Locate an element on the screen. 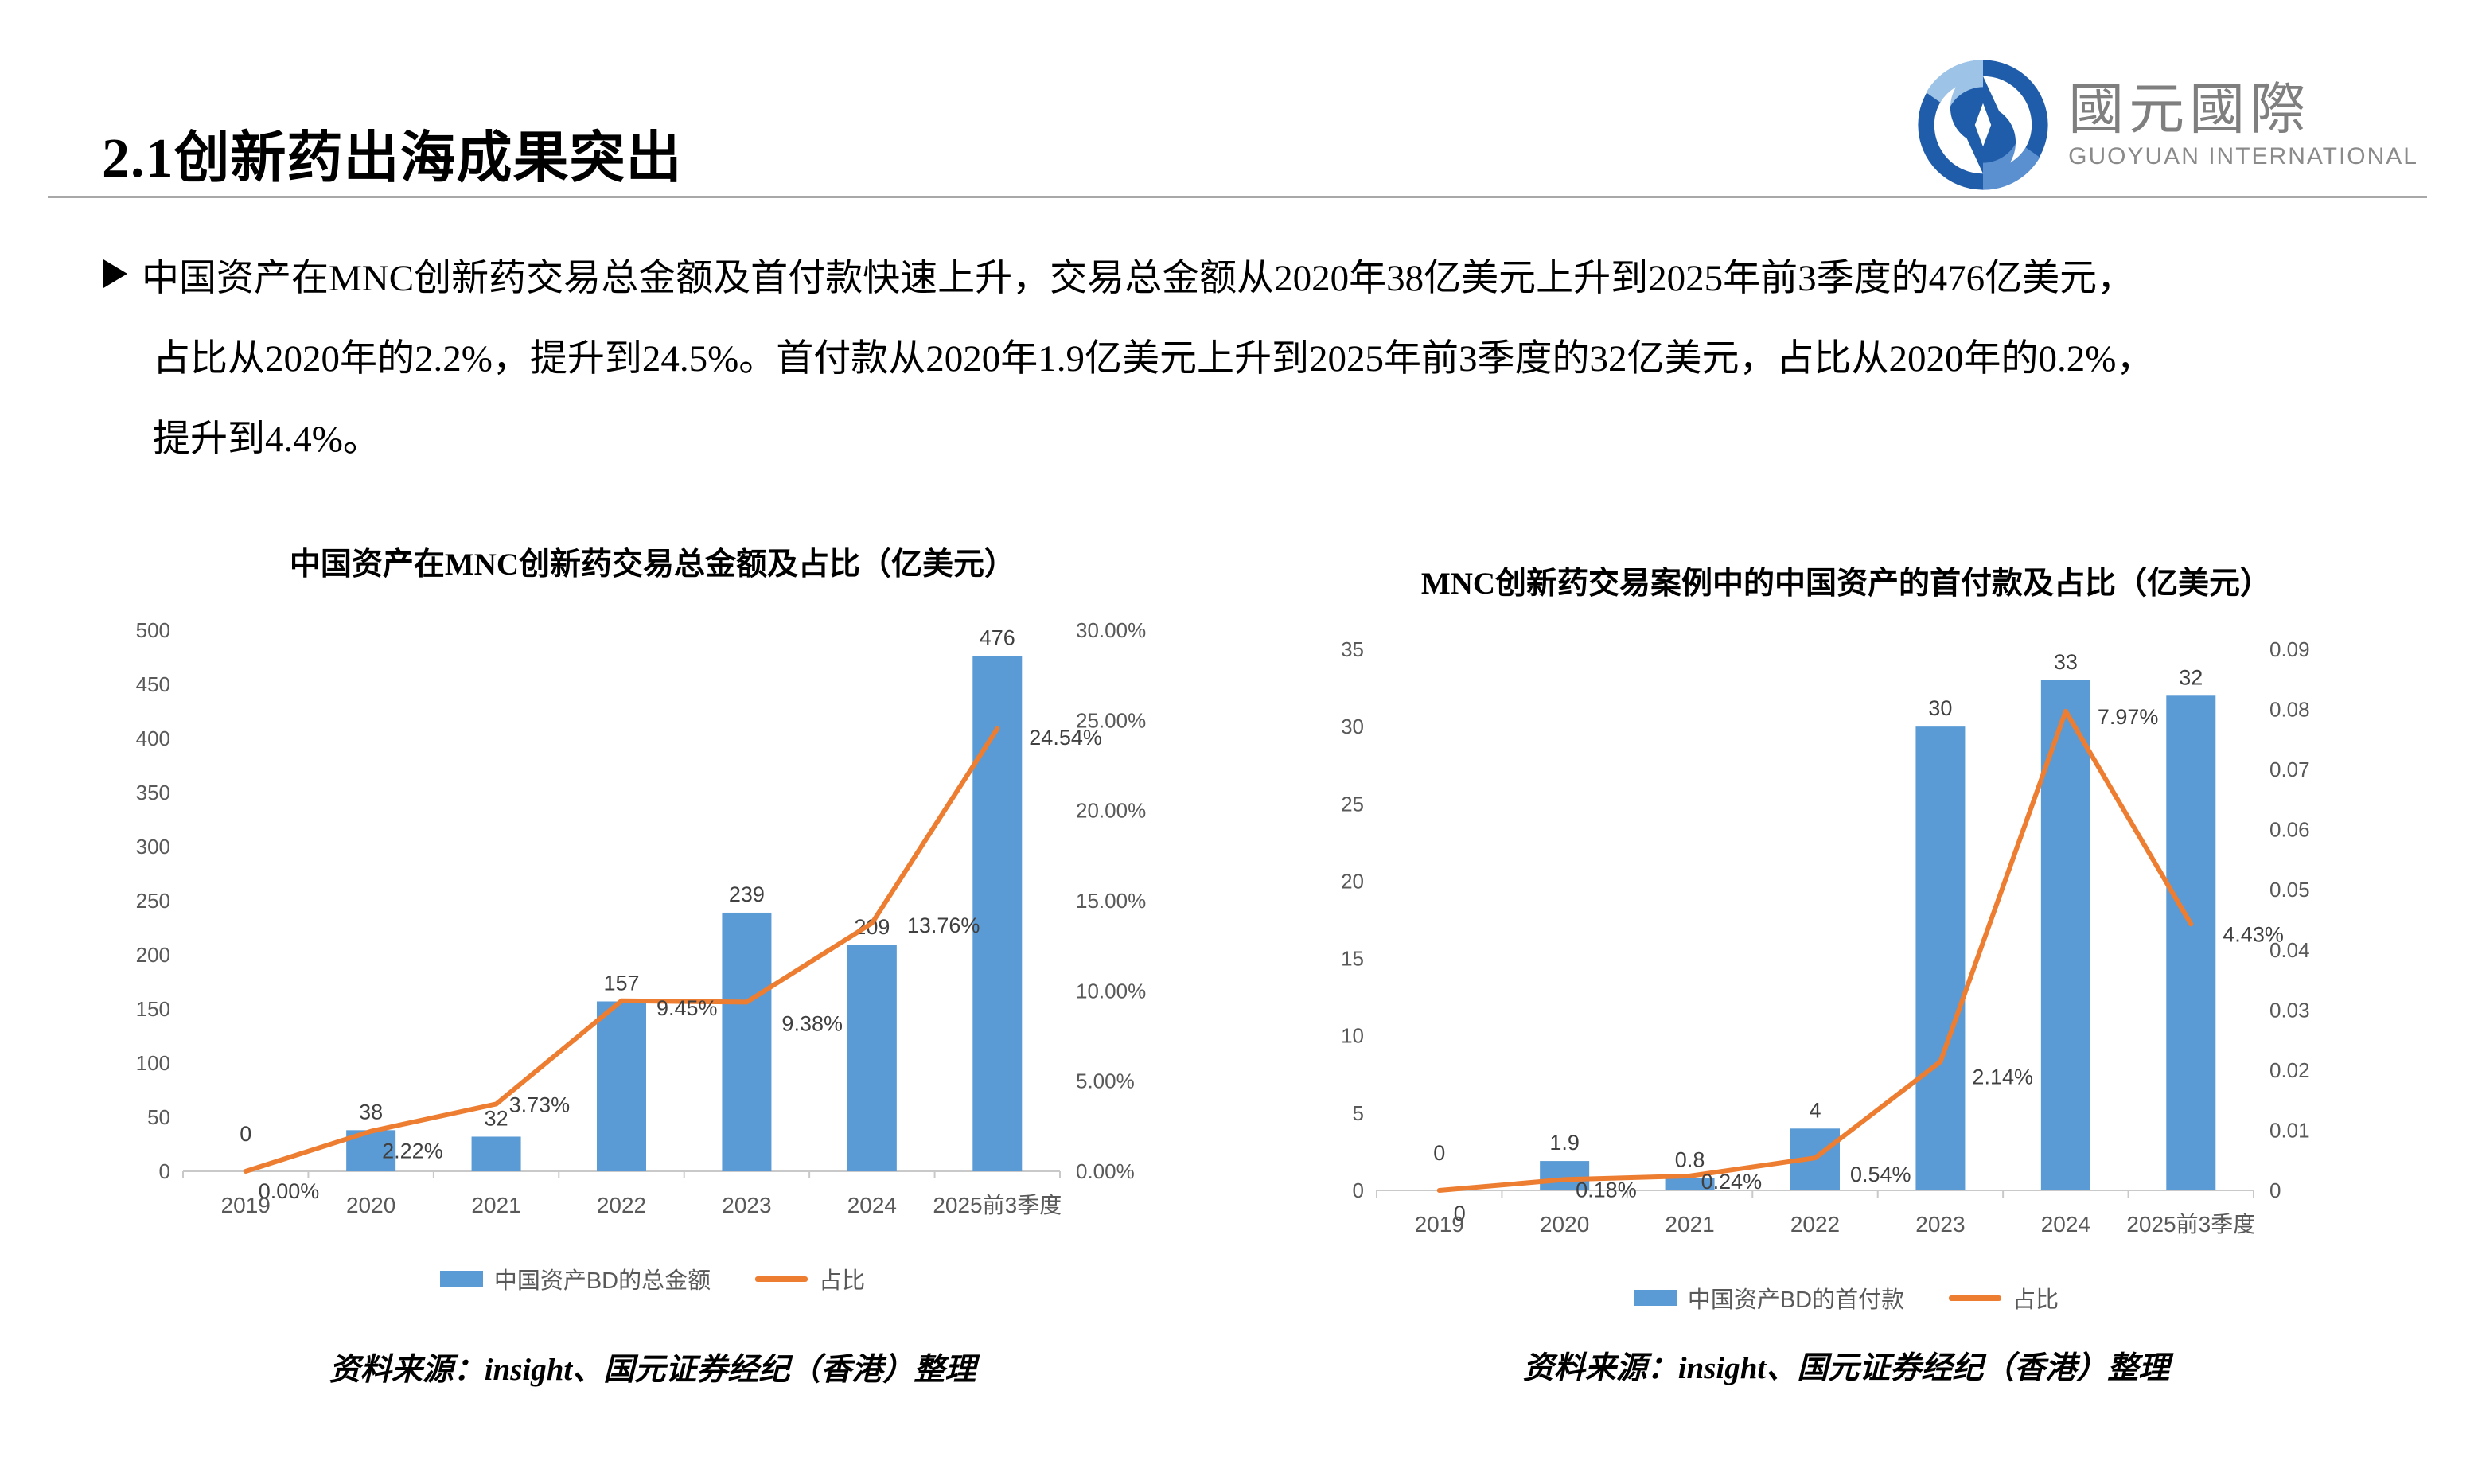  bar-value-label: 30 is located at coordinates (1940, 708).